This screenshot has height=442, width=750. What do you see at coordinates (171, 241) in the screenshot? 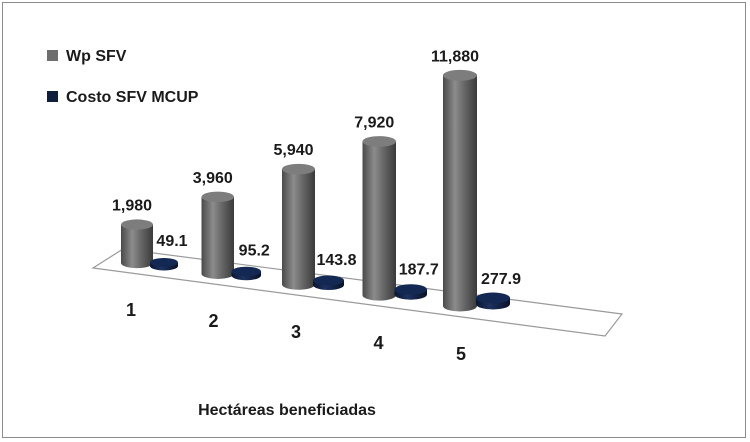
I see `data-label-costo-sfv-mcup-1: 49.1` at bounding box center [171, 241].